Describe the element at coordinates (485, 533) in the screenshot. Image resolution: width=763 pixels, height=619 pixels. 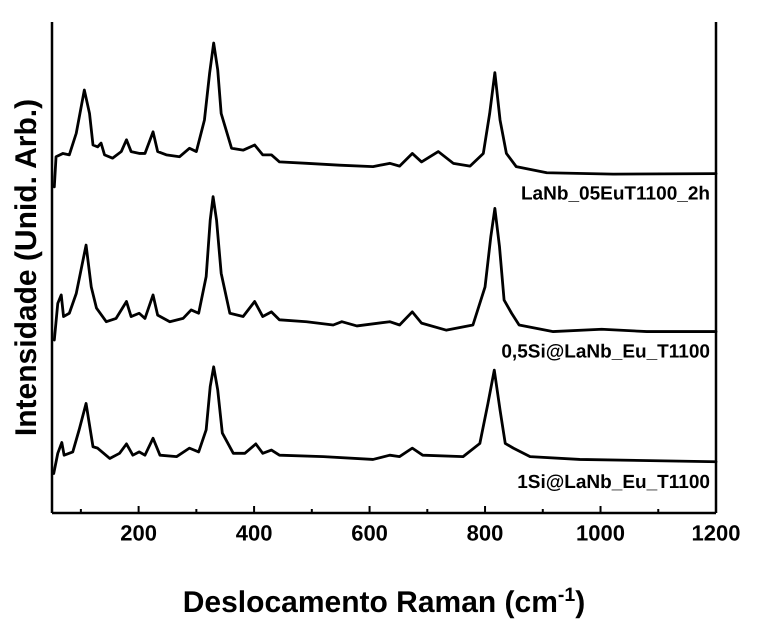
I see `x-tick-label: 800` at that location.